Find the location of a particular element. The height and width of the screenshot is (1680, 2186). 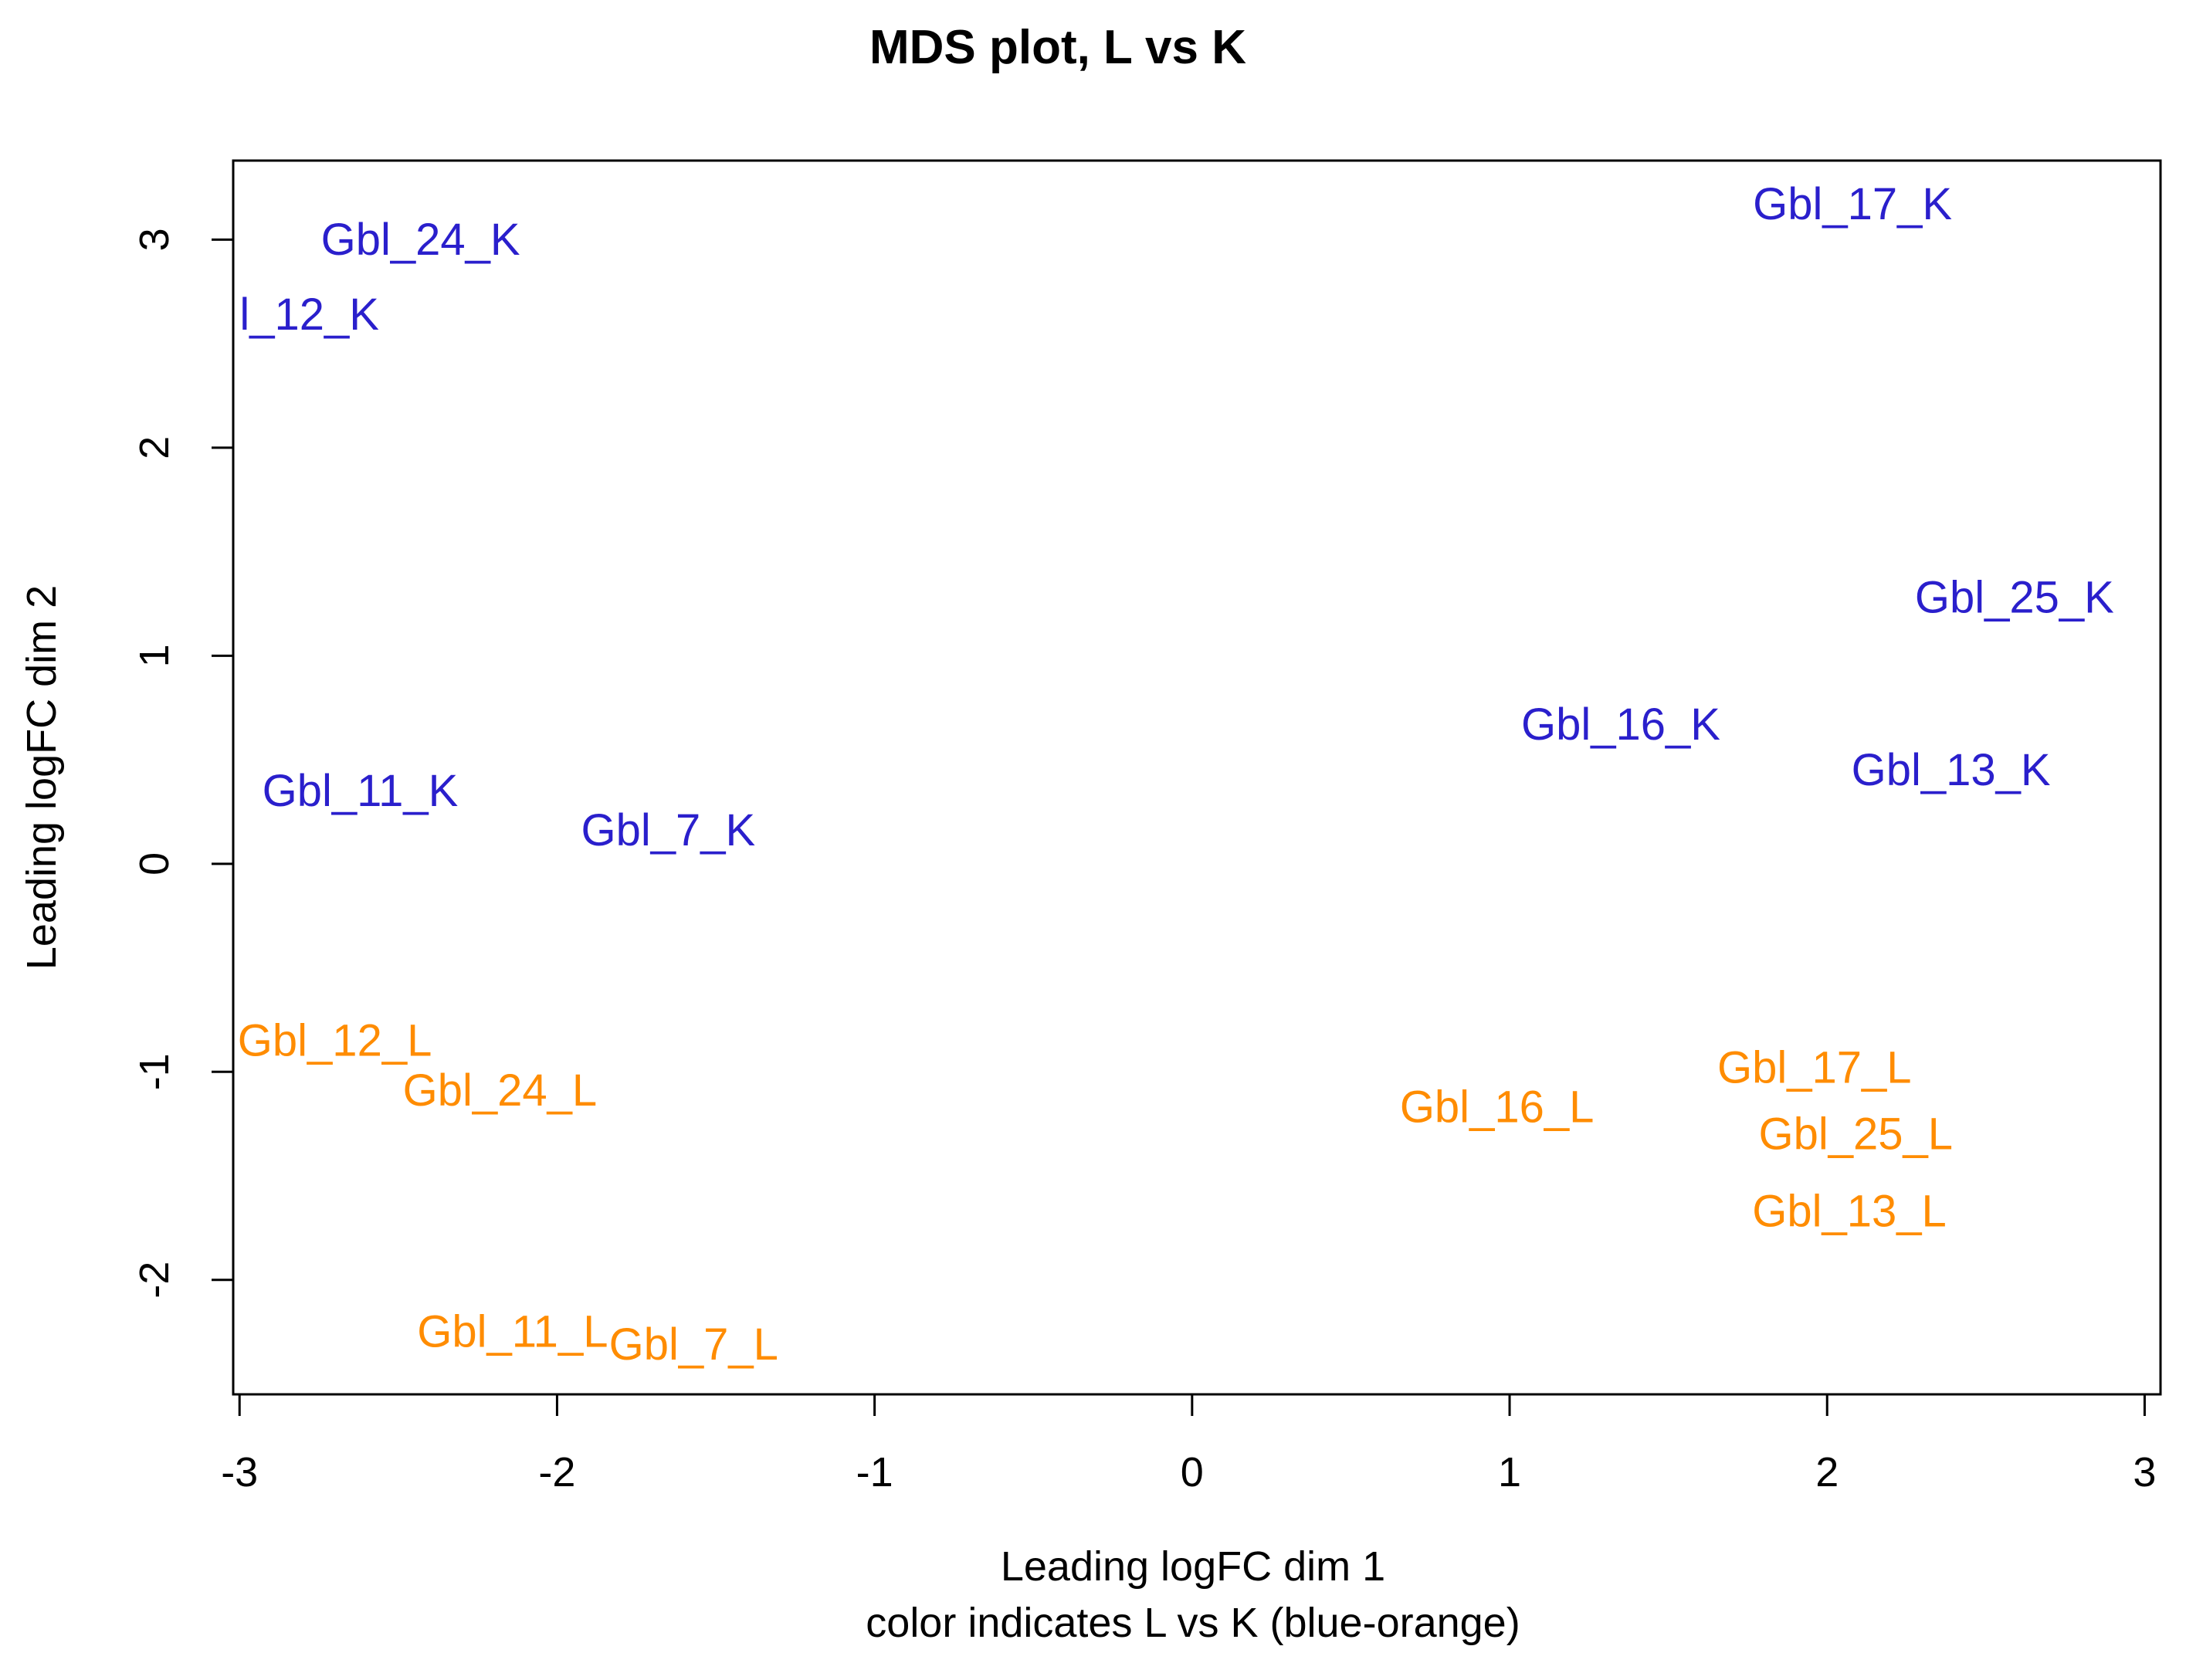

point-label-l: Gbl_13_L is located at coordinates (1849, 1211).